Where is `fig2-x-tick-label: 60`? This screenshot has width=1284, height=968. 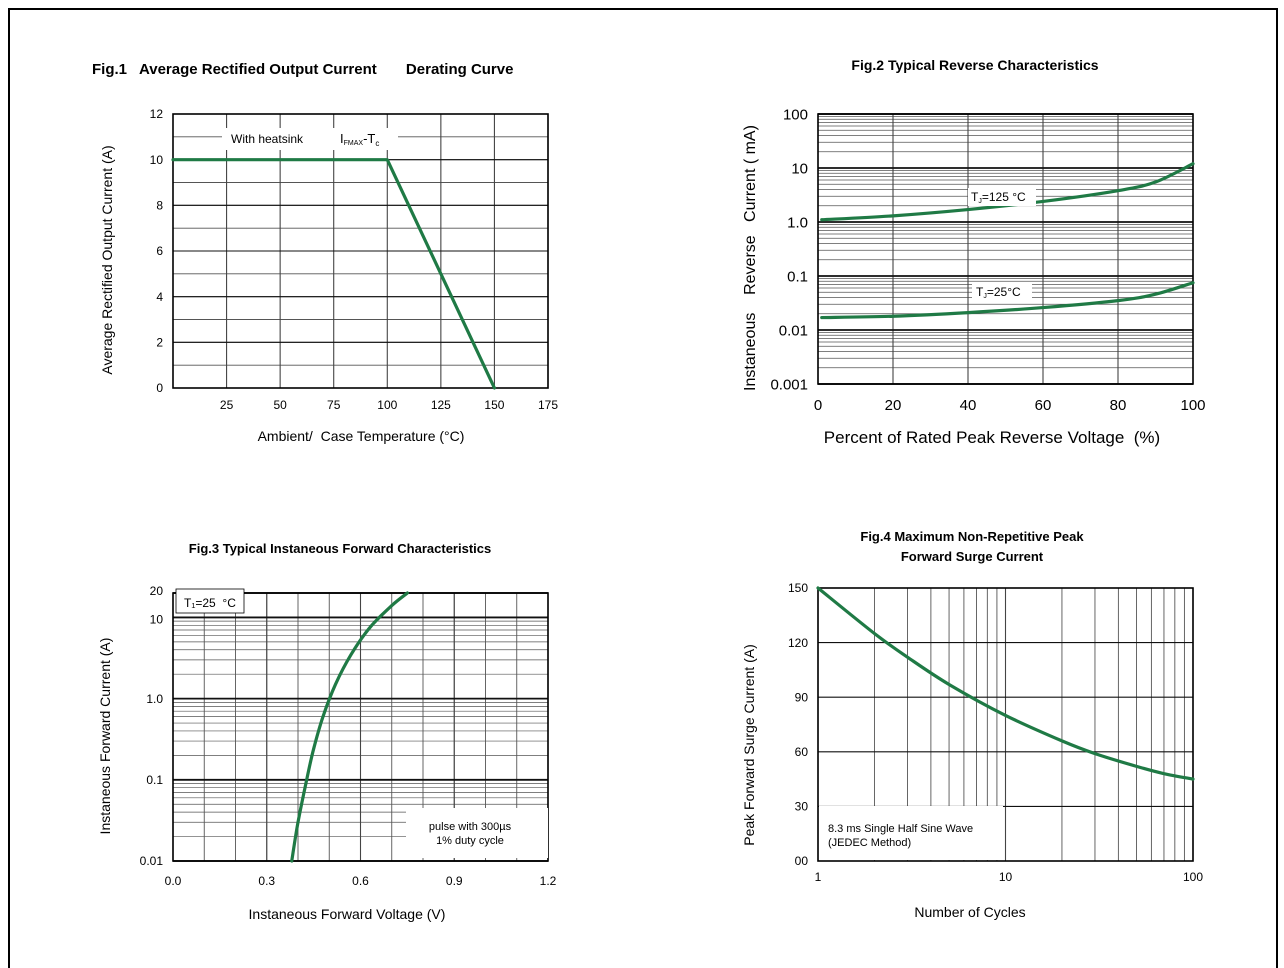
fig2-x-tick-label: 60 is located at coordinates (1043, 405).